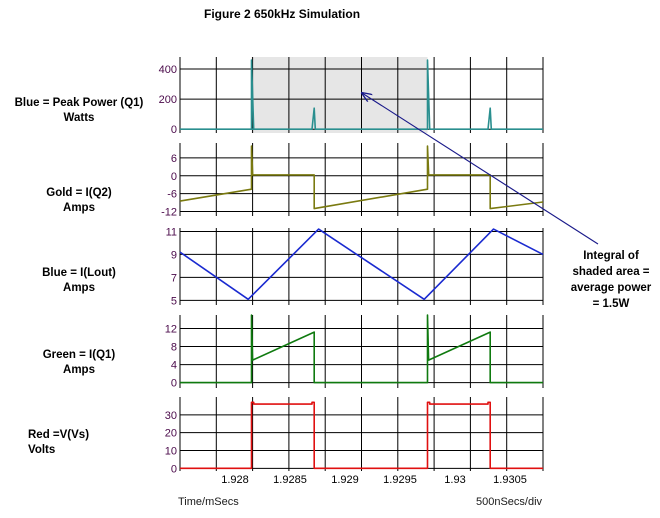 The width and height of the screenshot is (660, 518). Describe the element at coordinates (174, 348) in the screenshot. I see `y-tick-label: 8` at that location.